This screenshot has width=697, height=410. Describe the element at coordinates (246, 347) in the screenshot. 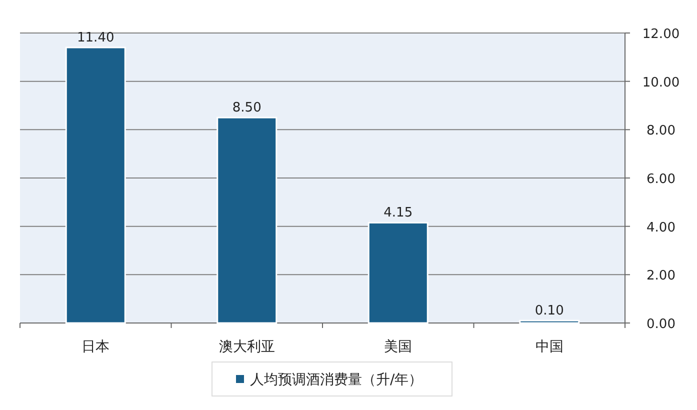

I see `x-tick-label: 澳大利亚` at that location.